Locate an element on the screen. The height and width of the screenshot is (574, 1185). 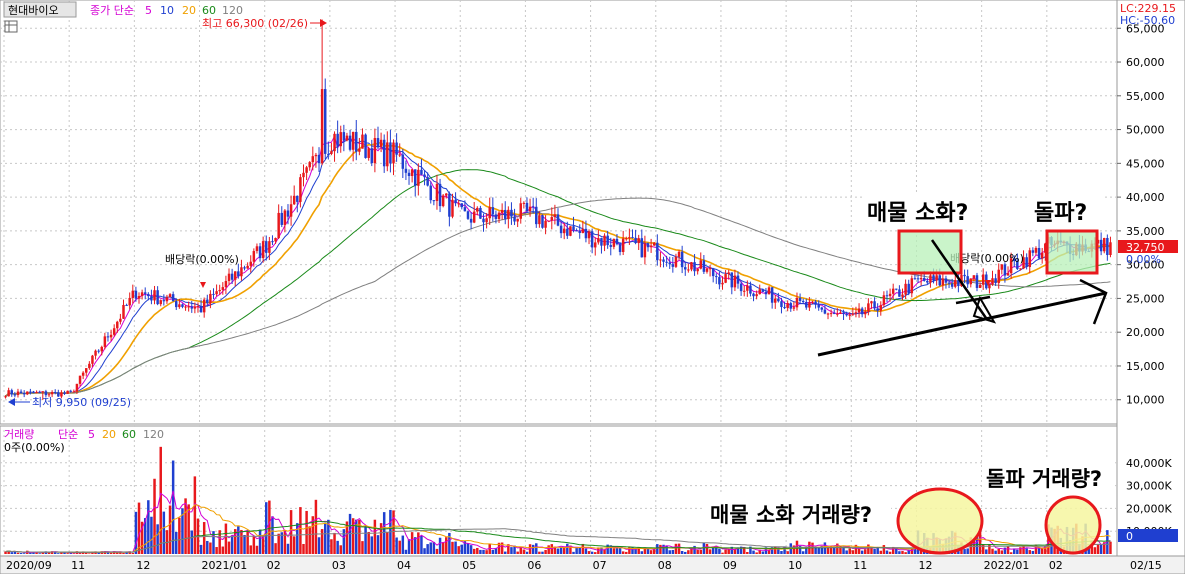
hc-value: HC:-50.60 is located at coordinates (1147, 20).